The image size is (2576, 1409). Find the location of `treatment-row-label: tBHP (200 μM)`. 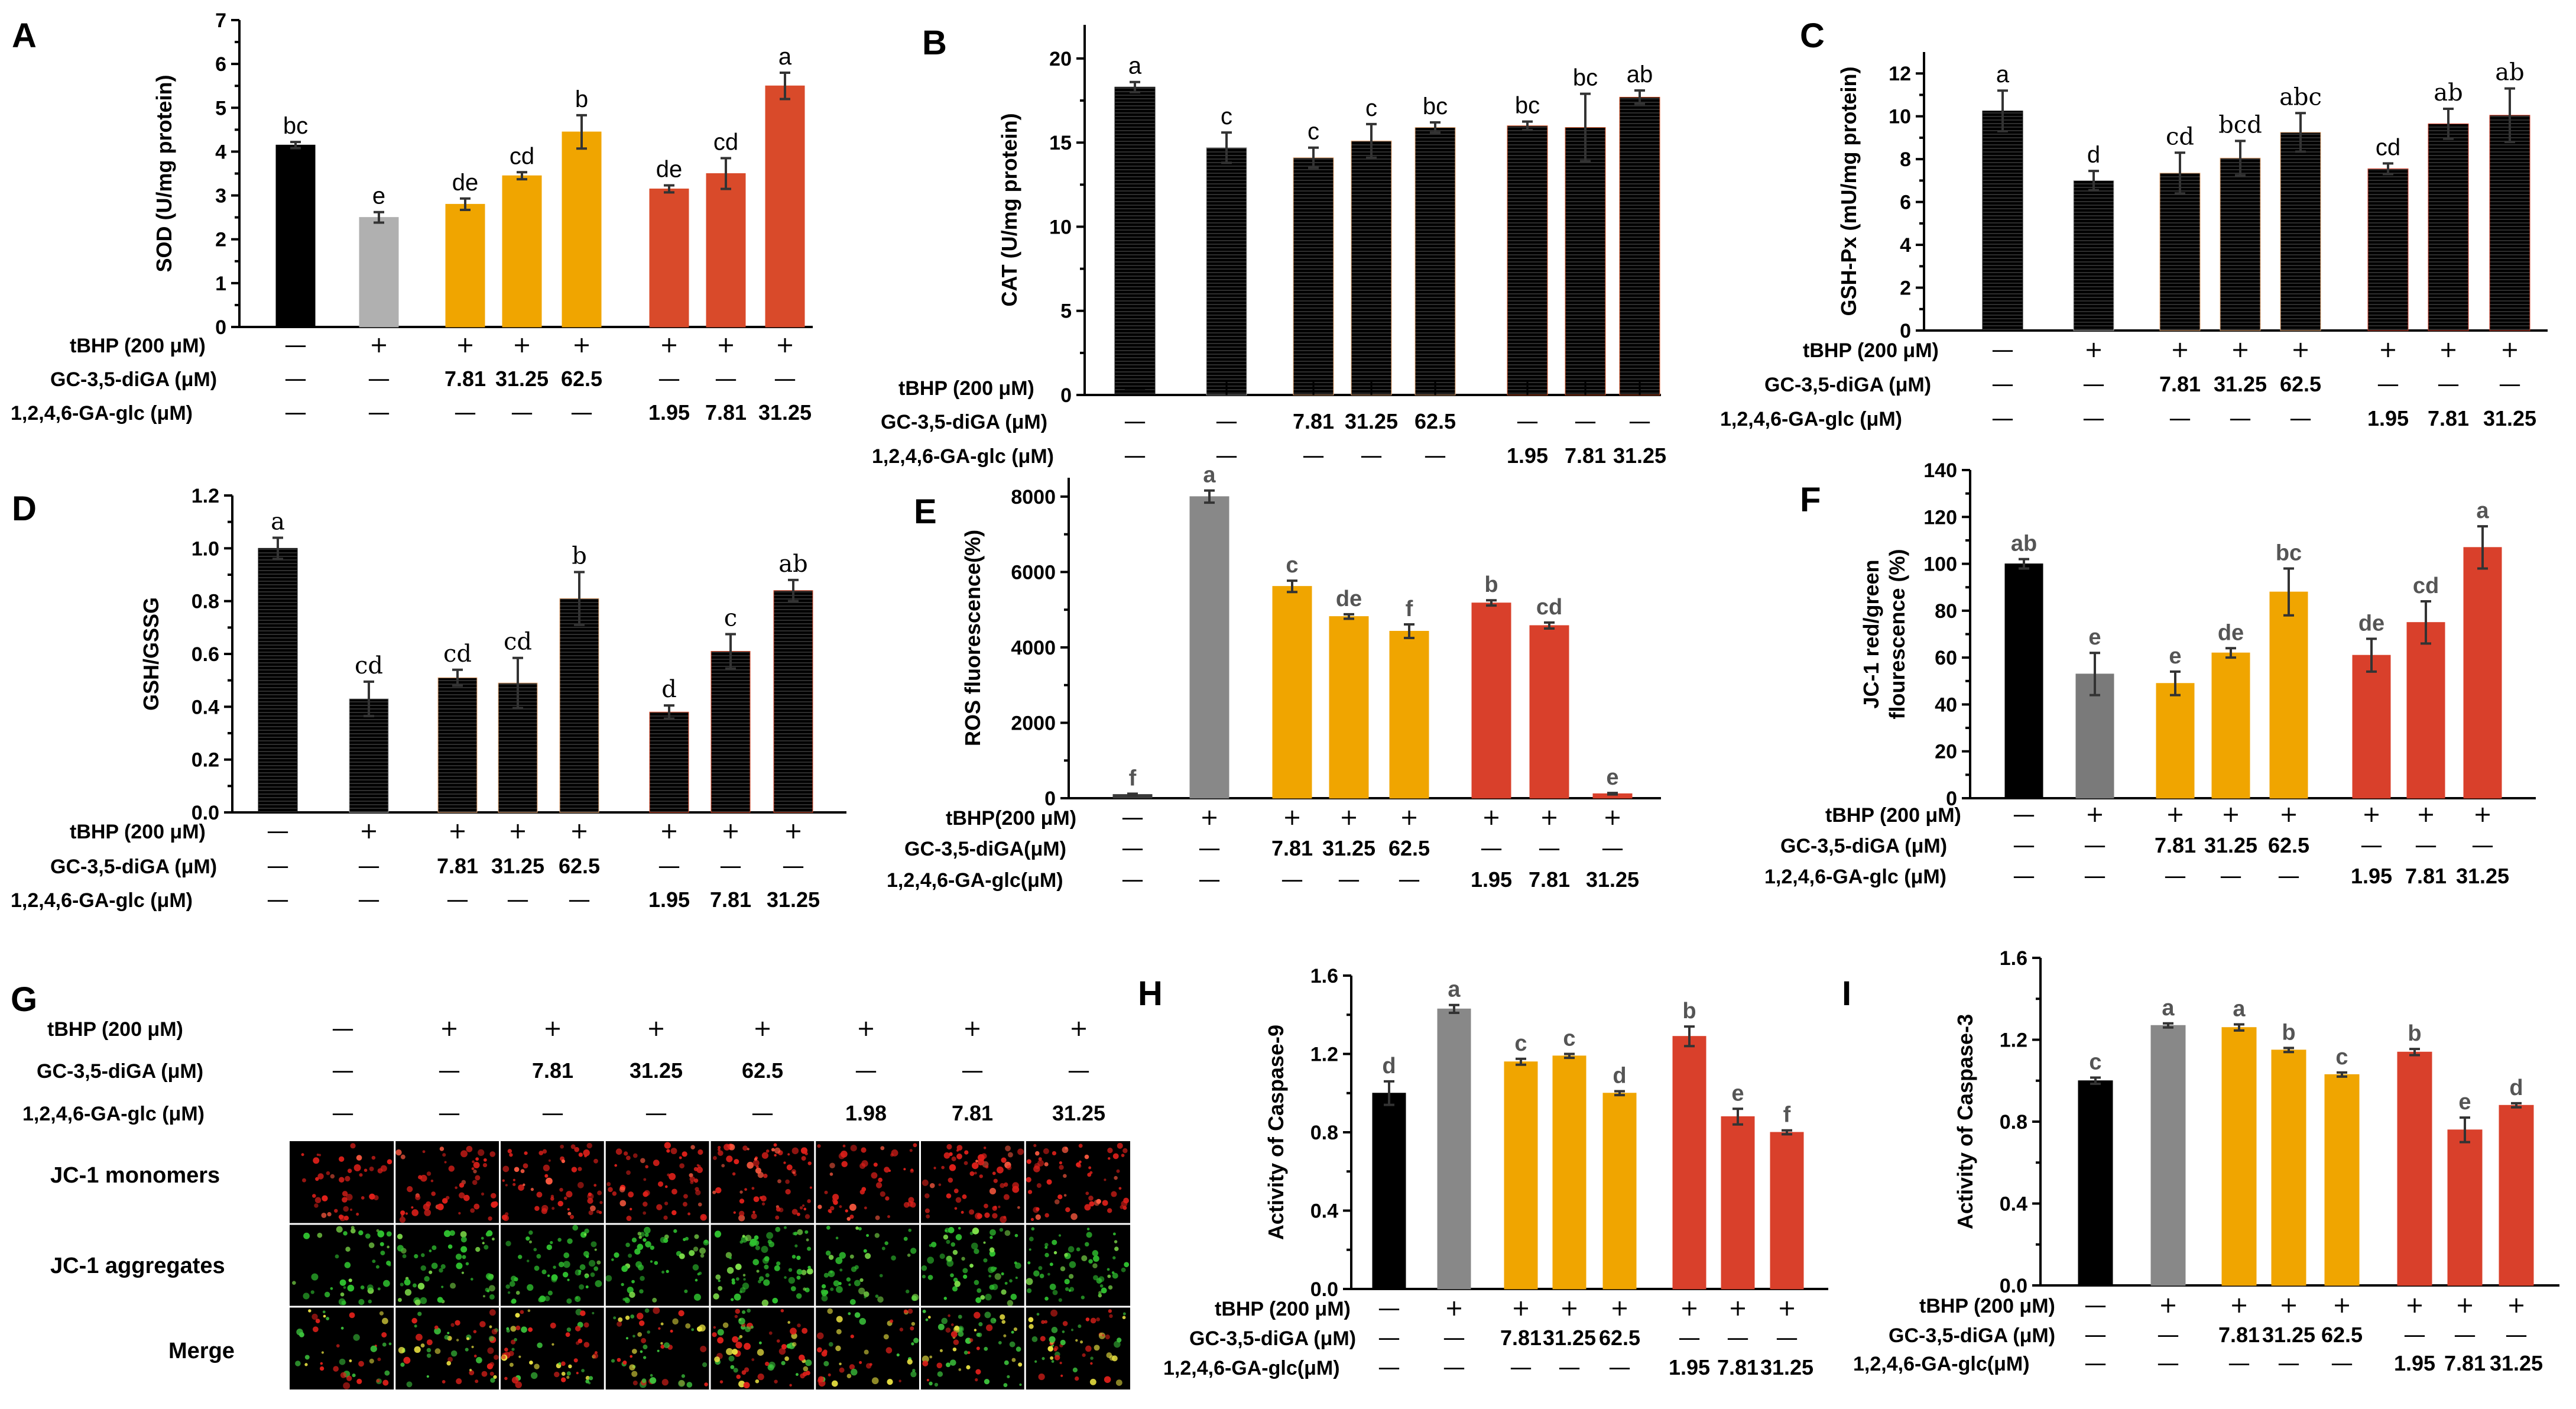

treatment-row-label: tBHP (200 μM) is located at coordinates (1871, 350).